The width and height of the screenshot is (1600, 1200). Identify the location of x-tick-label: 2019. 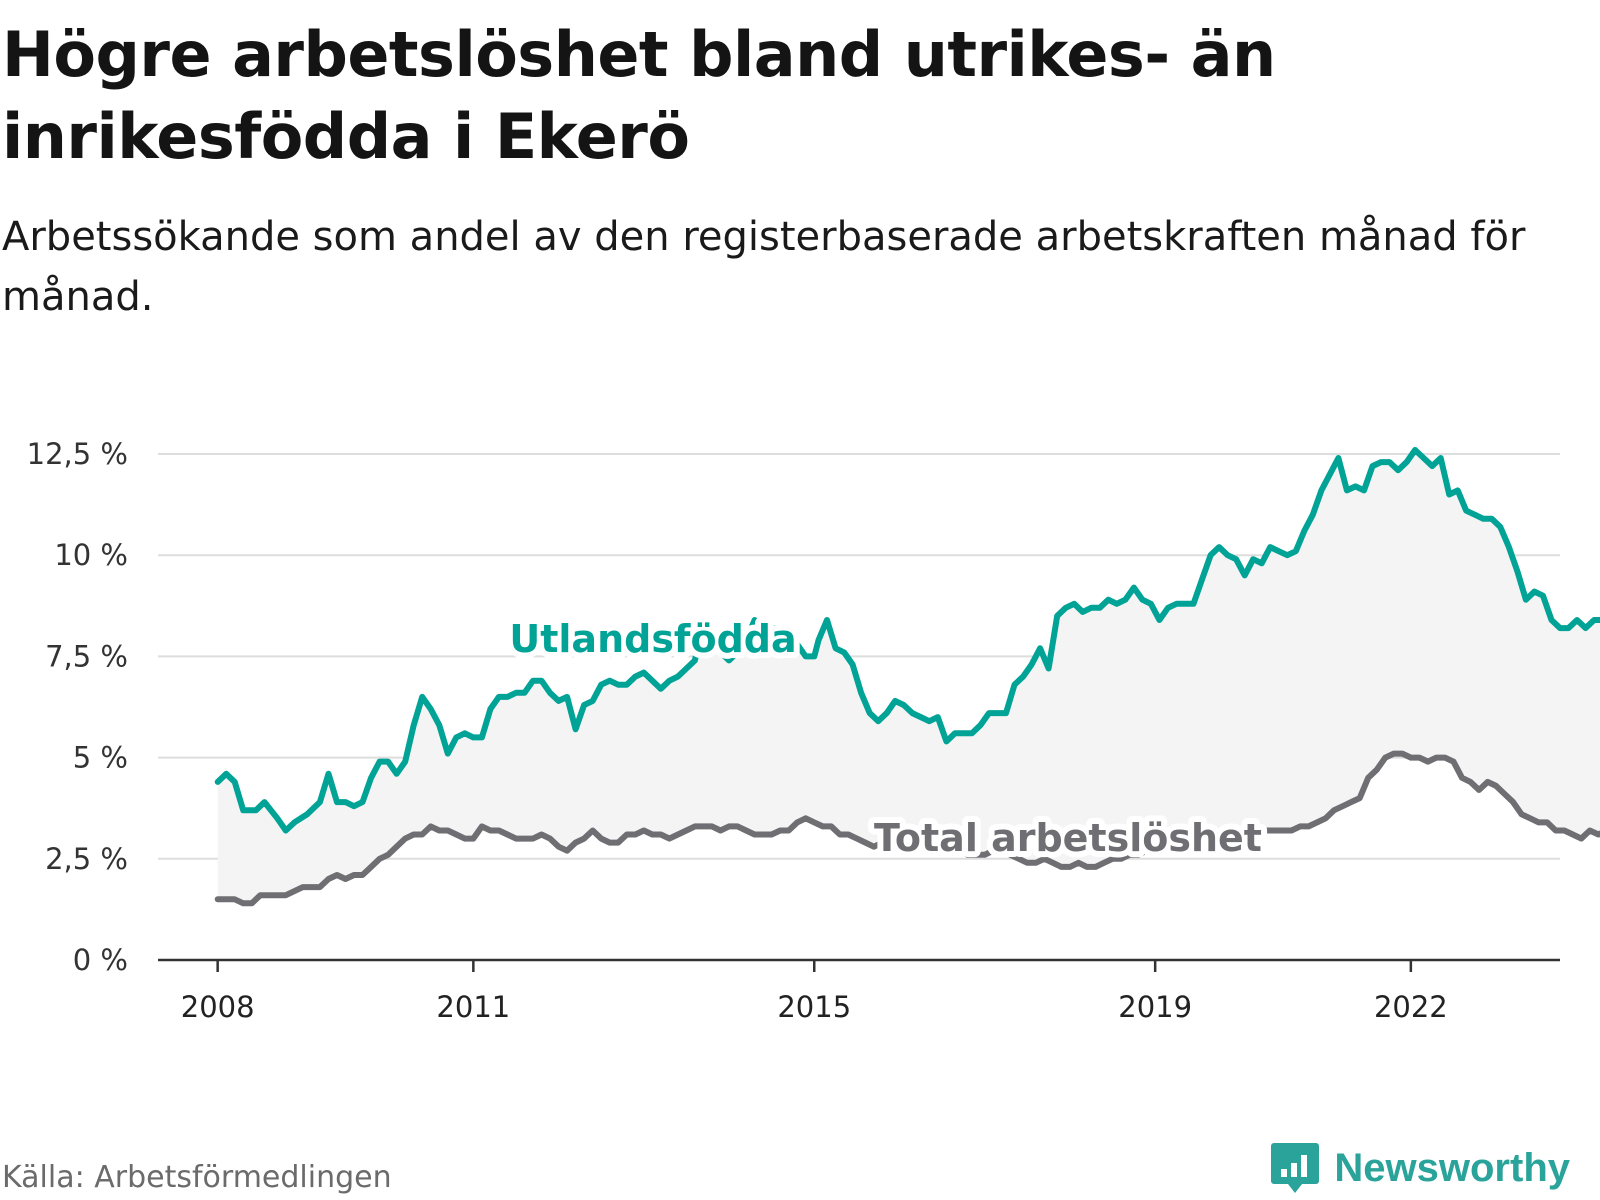
(1155, 1005).